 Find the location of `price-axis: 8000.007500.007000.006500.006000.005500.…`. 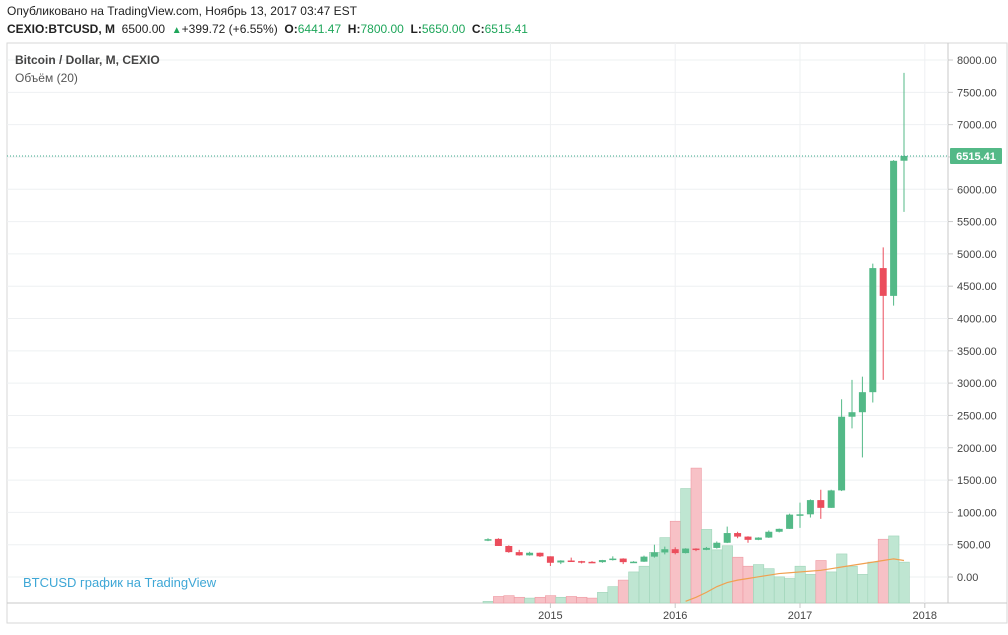

price-axis: 8000.007500.007000.006500.006000.005500.… is located at coordinates (972, 319).